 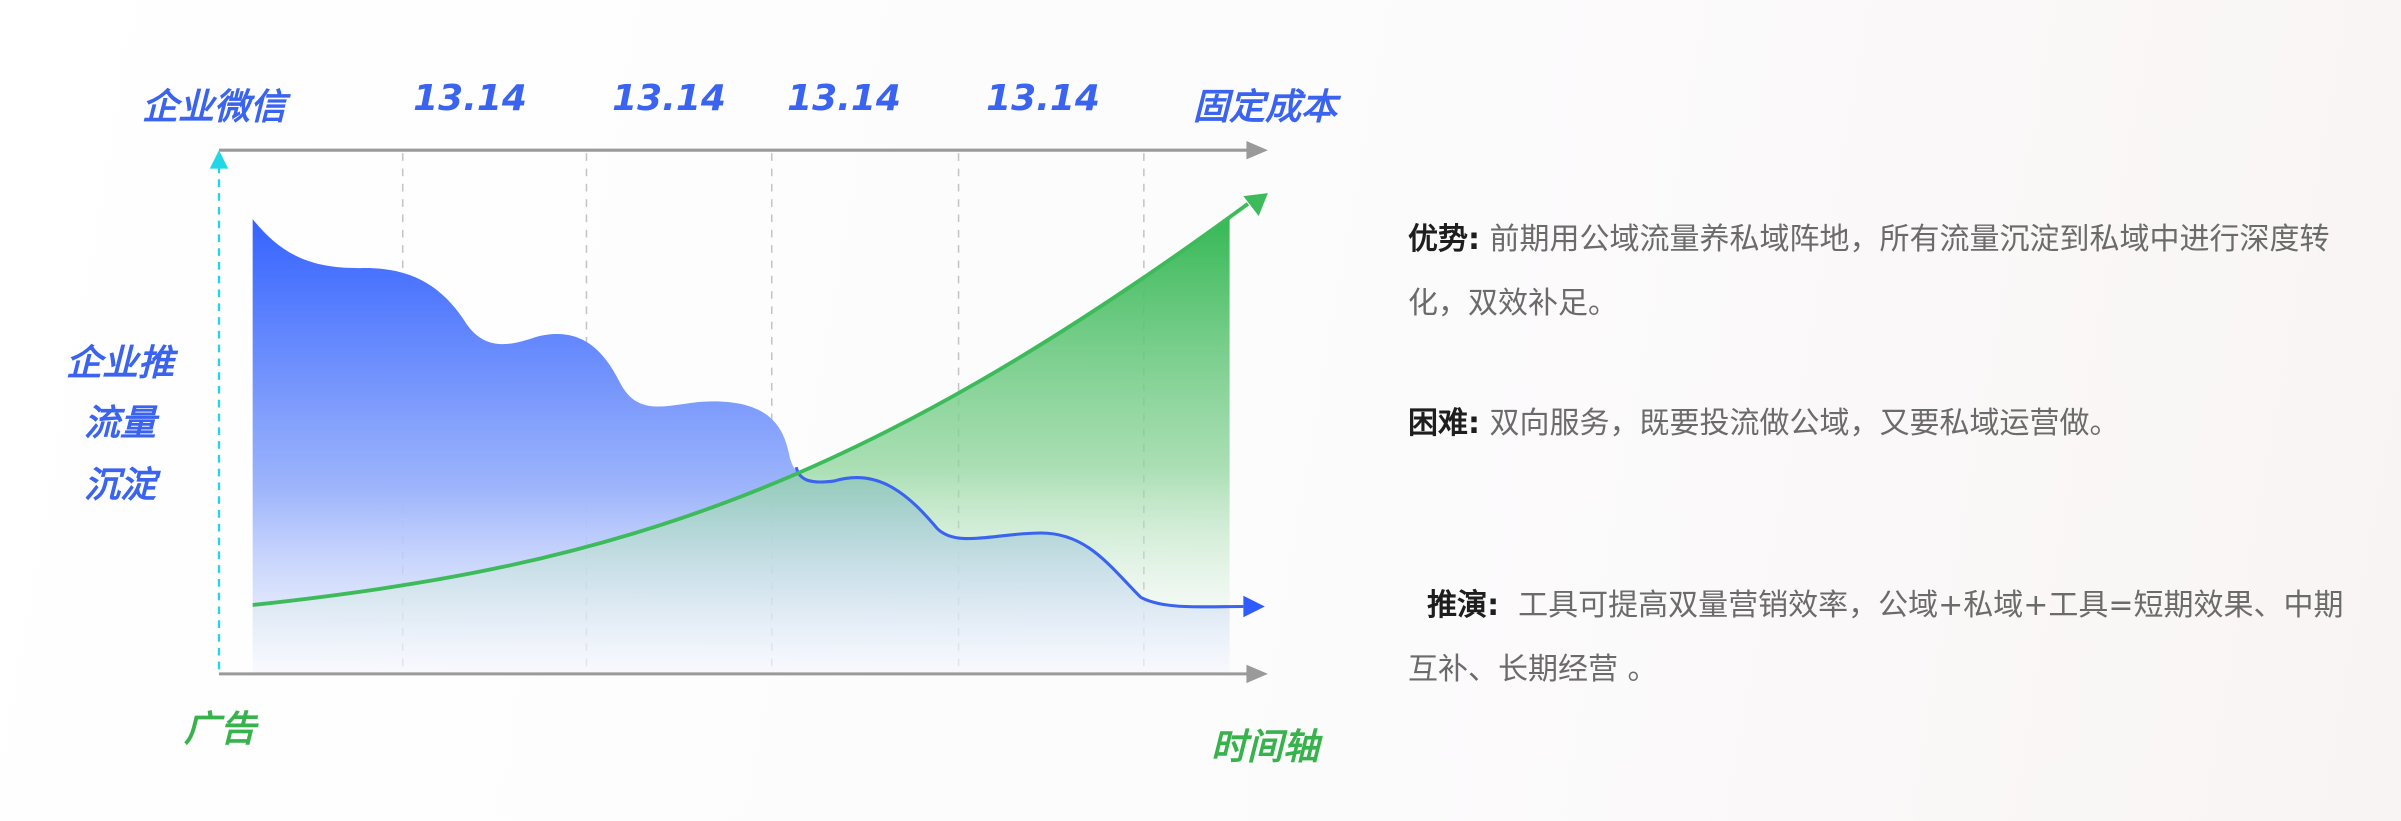 What do you see at coordinates (120, 485) in the screenshot?
I see `y-label-line: 沉淀` at bounding box center [120, 485].